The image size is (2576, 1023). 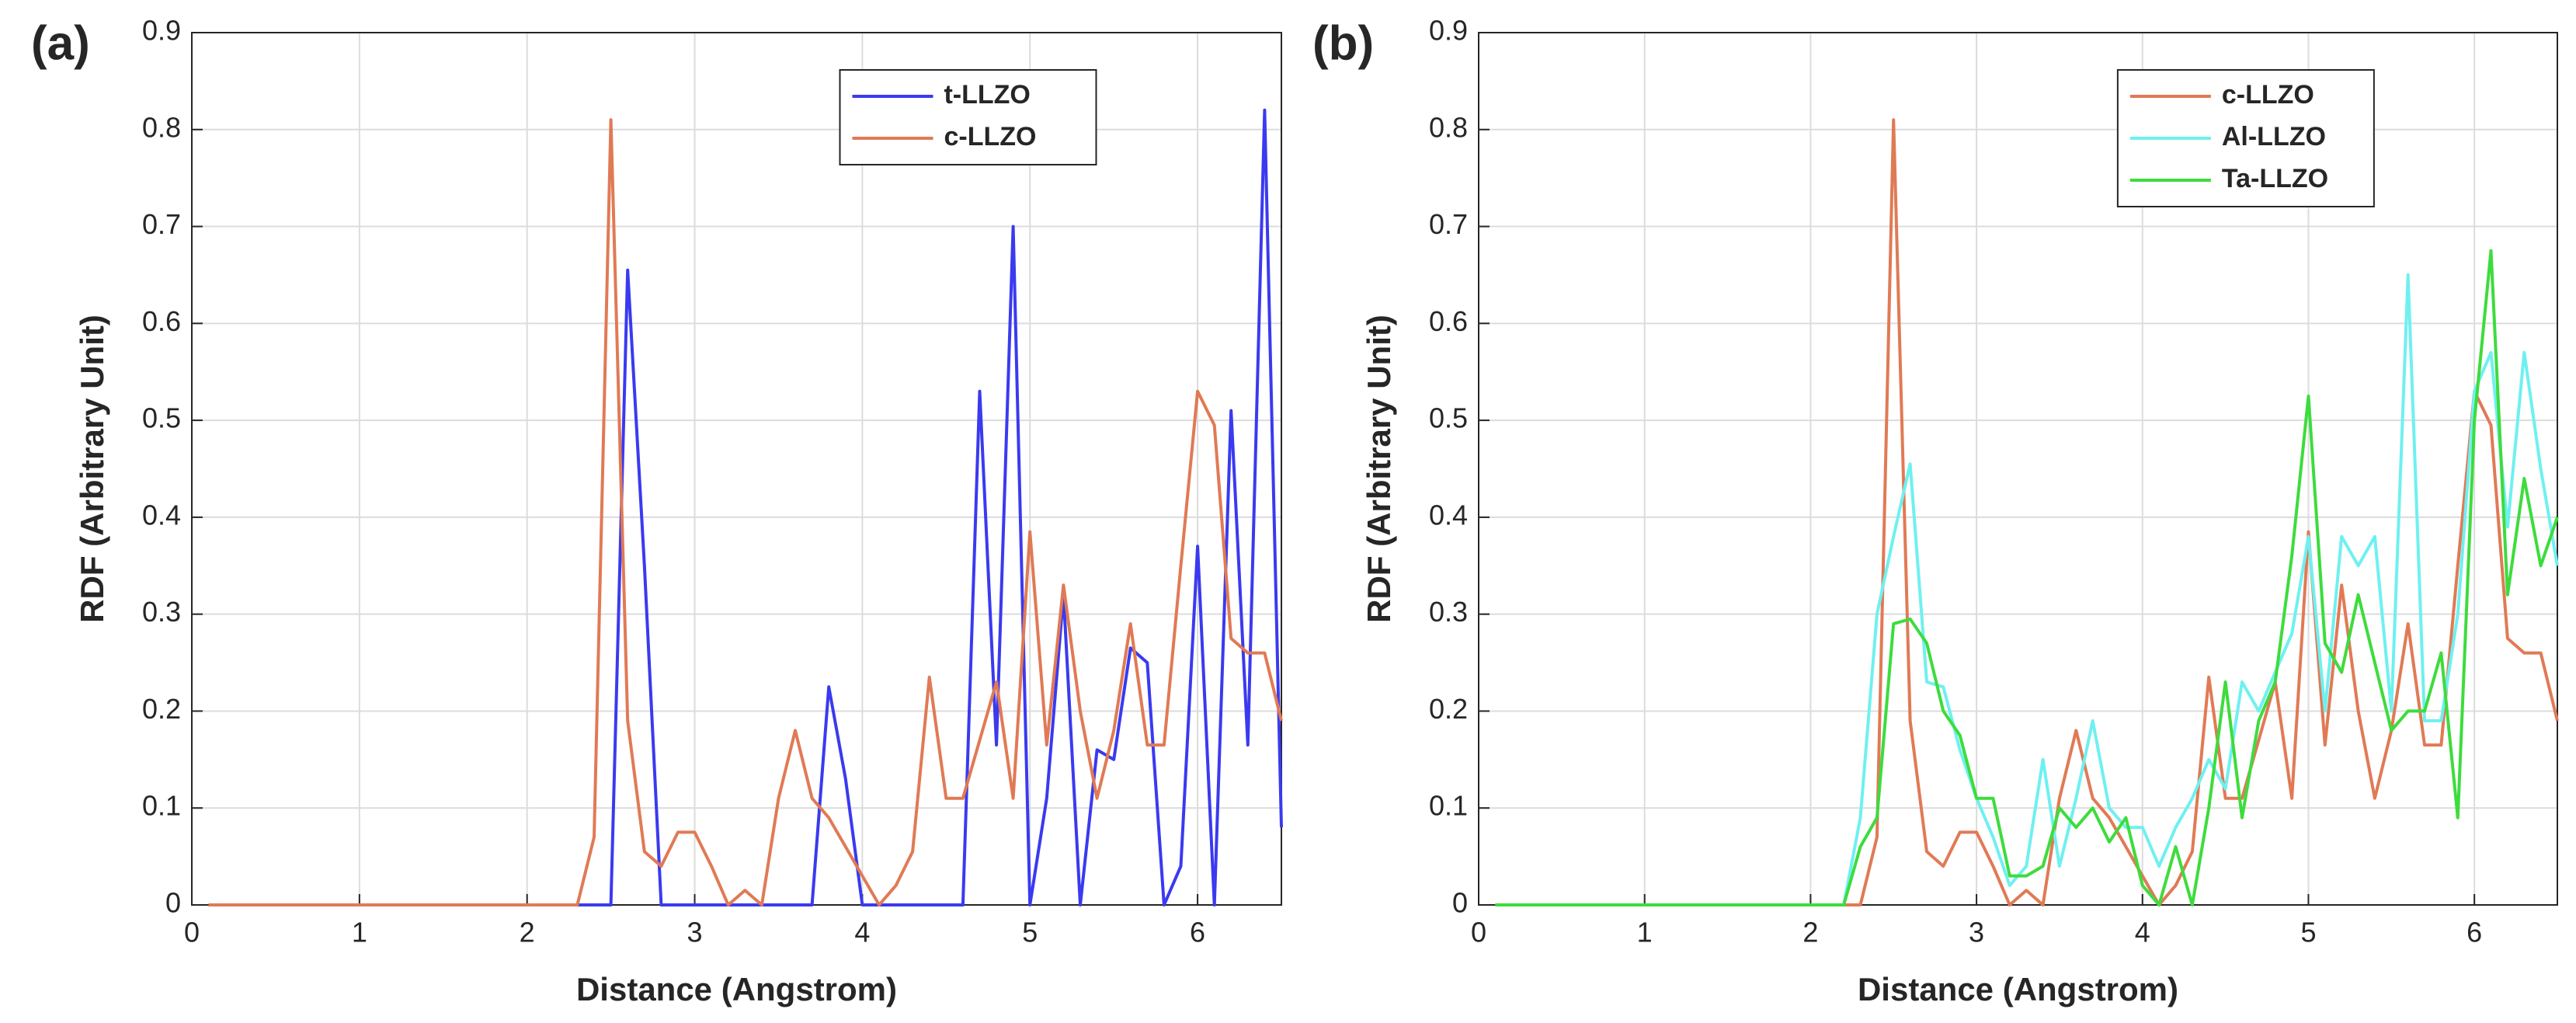 I want to click on legend: t-LLZO c-LLZO, so click(x=968, y=117).